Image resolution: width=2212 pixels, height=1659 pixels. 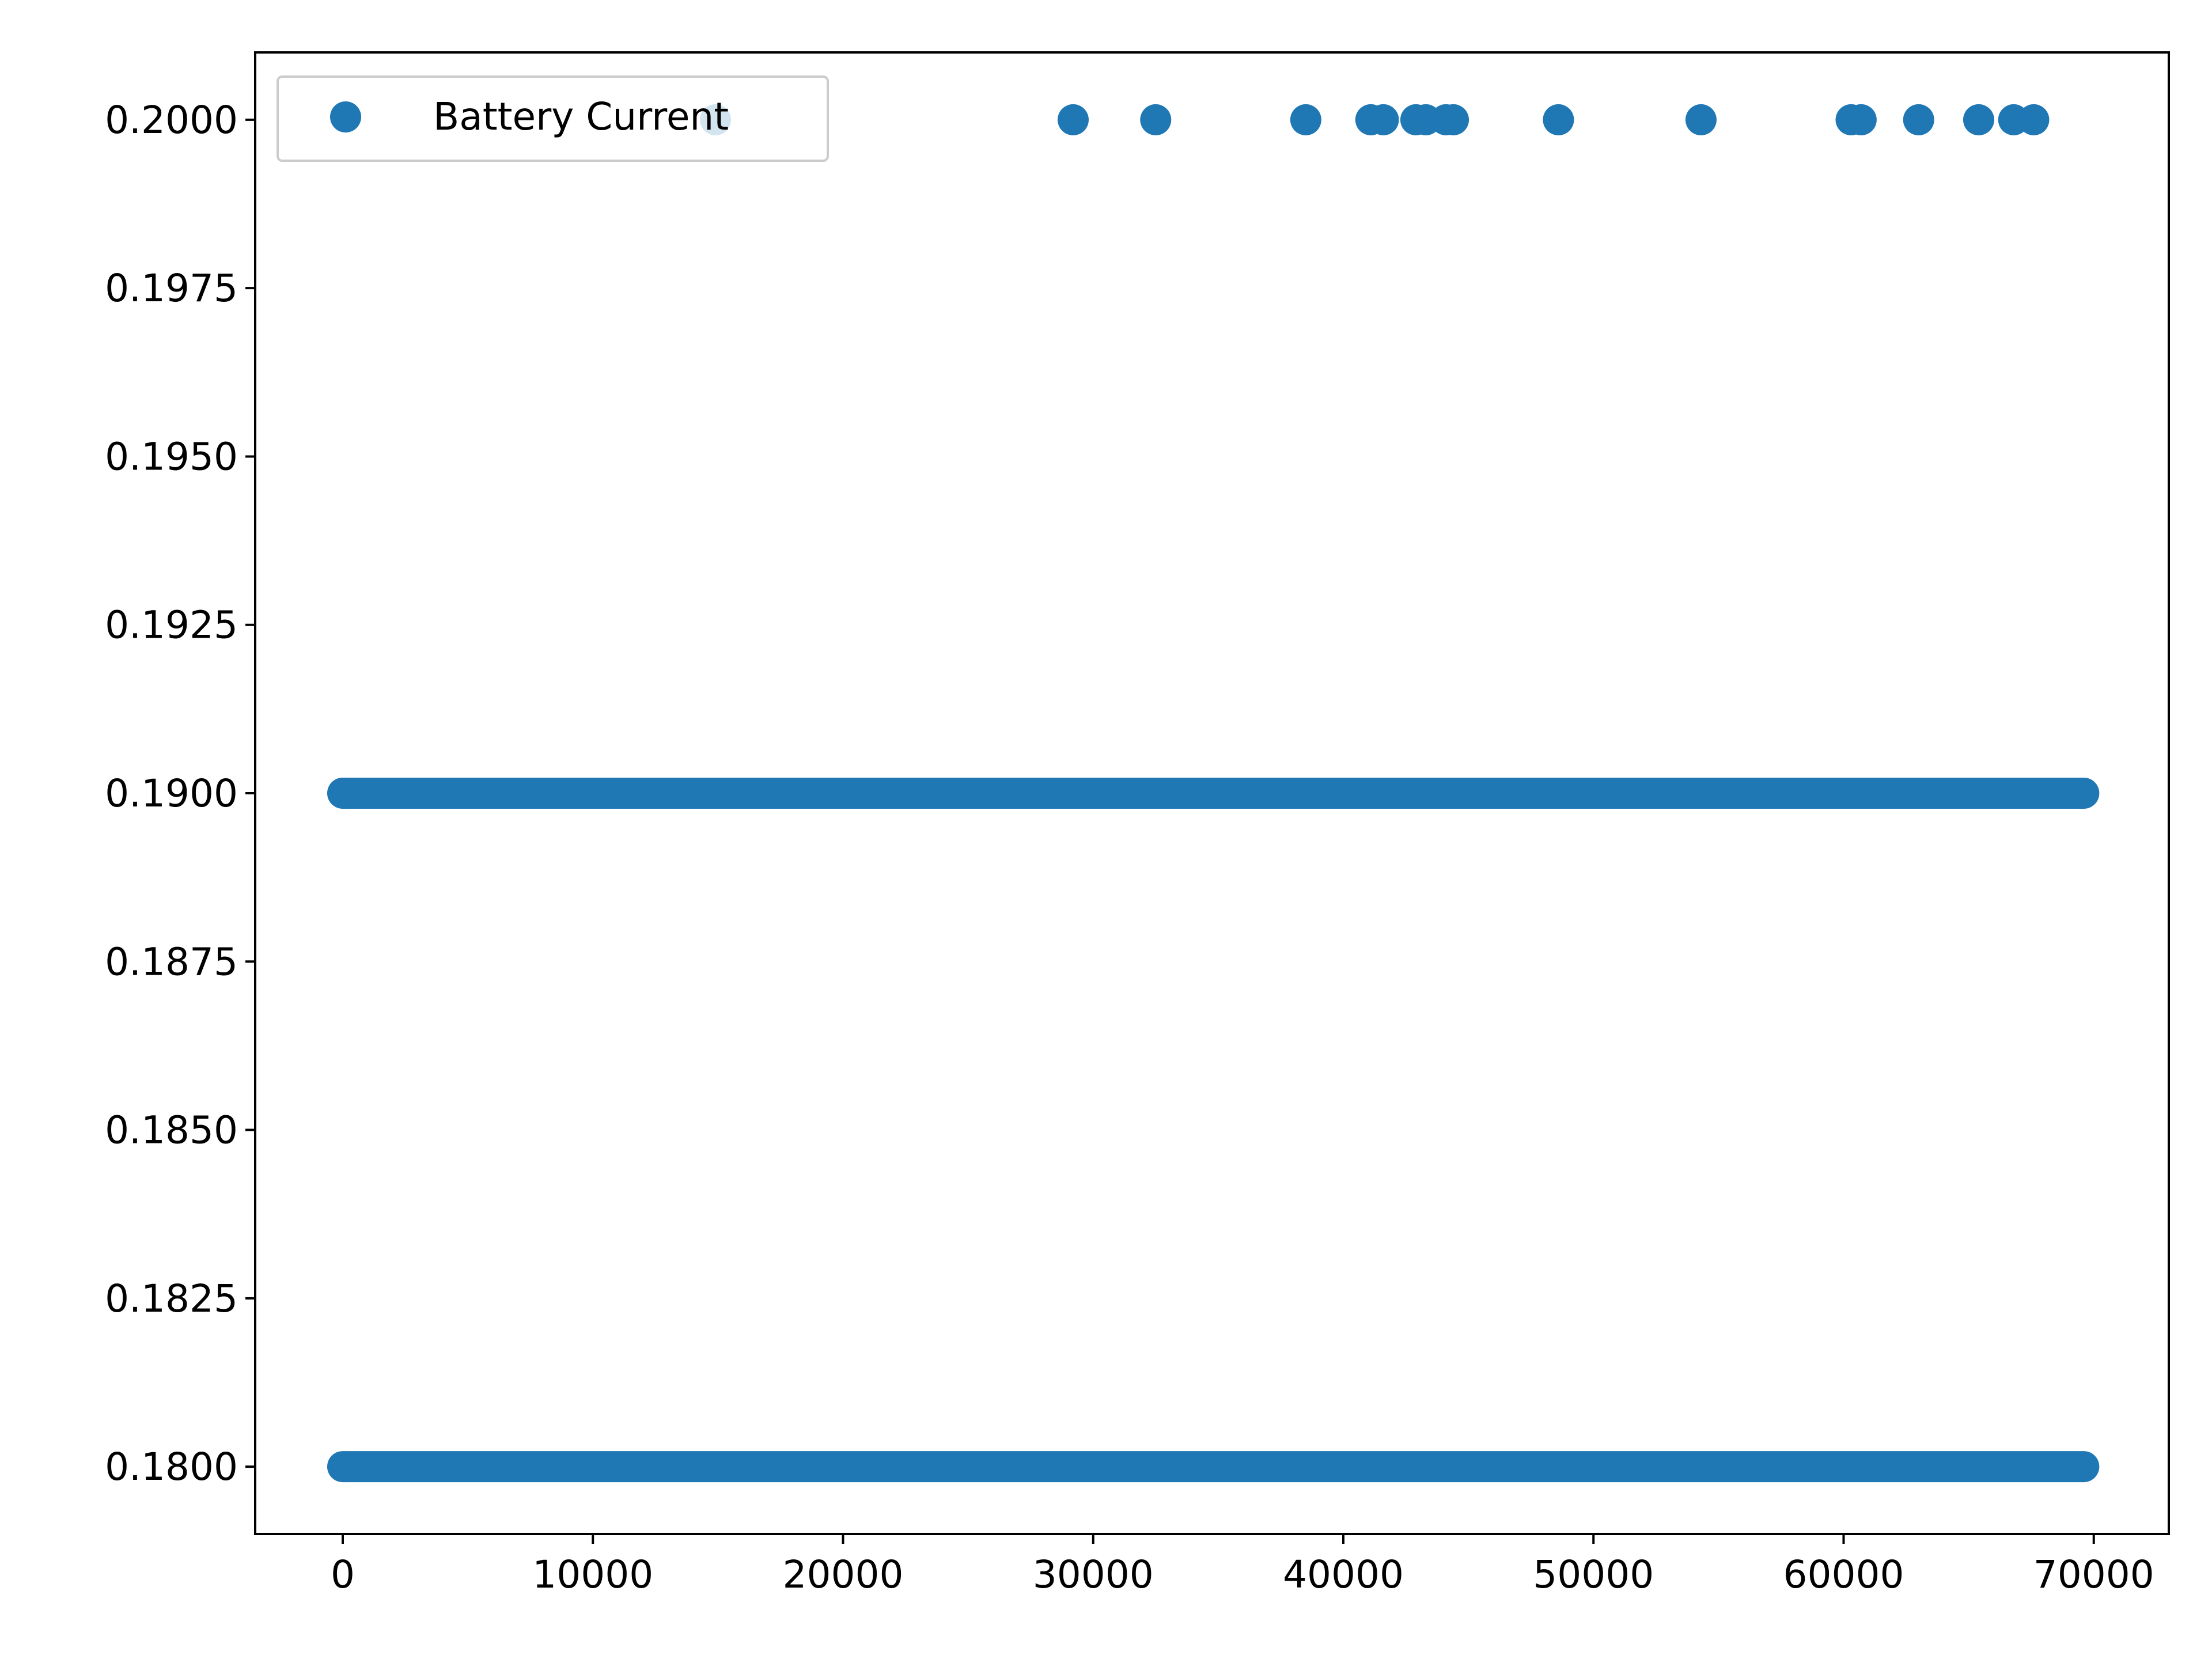 I want to click on y-tick-label: 0.1825, so click(x=171, y=1299).